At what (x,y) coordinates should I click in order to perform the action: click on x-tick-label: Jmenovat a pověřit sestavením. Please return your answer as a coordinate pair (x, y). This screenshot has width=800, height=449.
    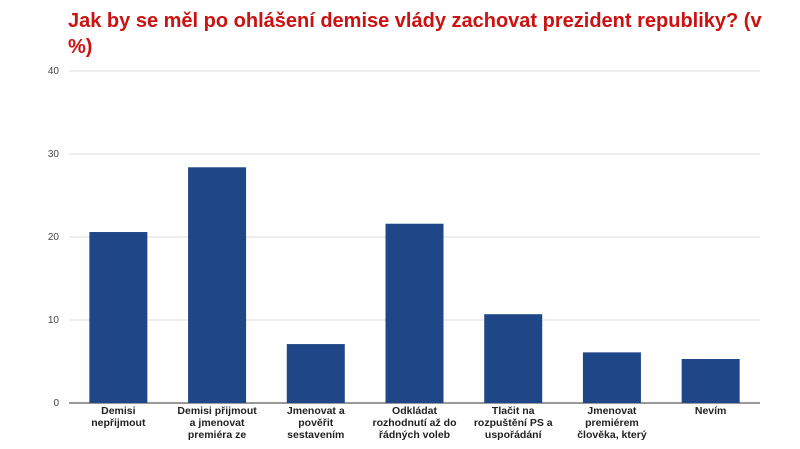
    Looking at the image, I should click on (316, 423).